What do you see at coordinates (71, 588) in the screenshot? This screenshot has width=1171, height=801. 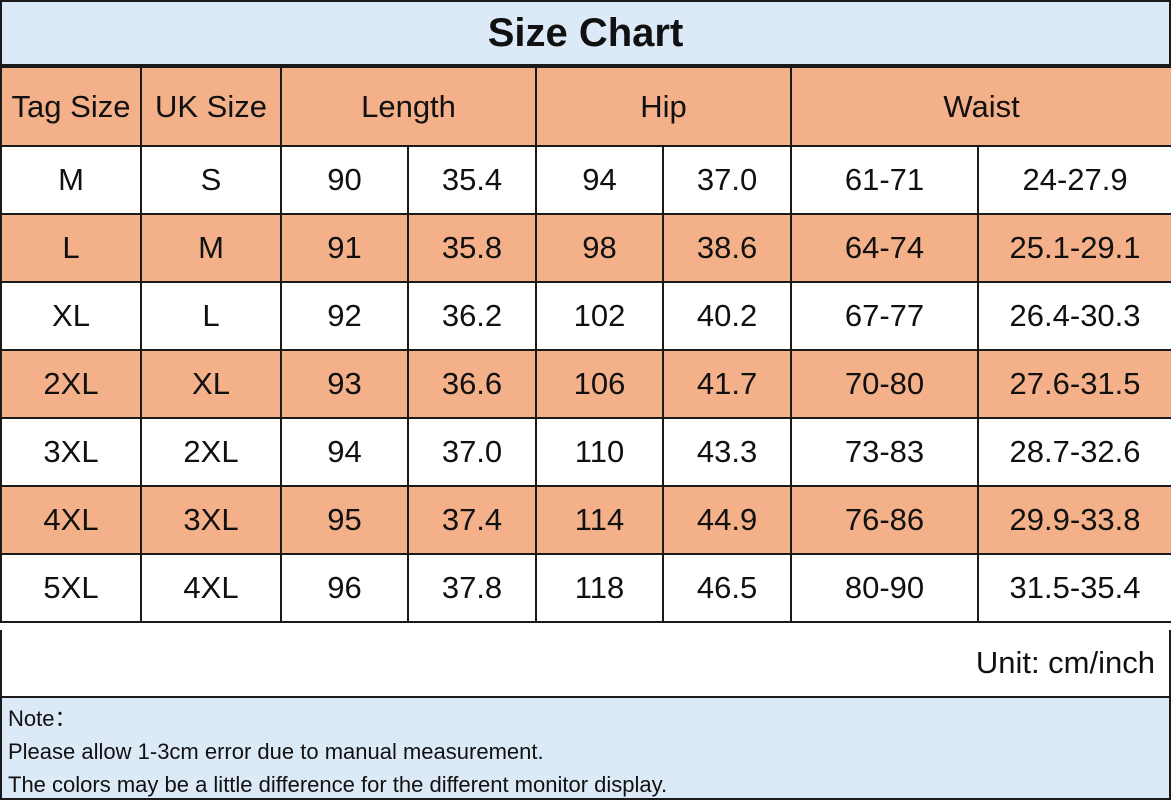 I see `cell-tag-size: 5XL` at bounding box center [71, 588].